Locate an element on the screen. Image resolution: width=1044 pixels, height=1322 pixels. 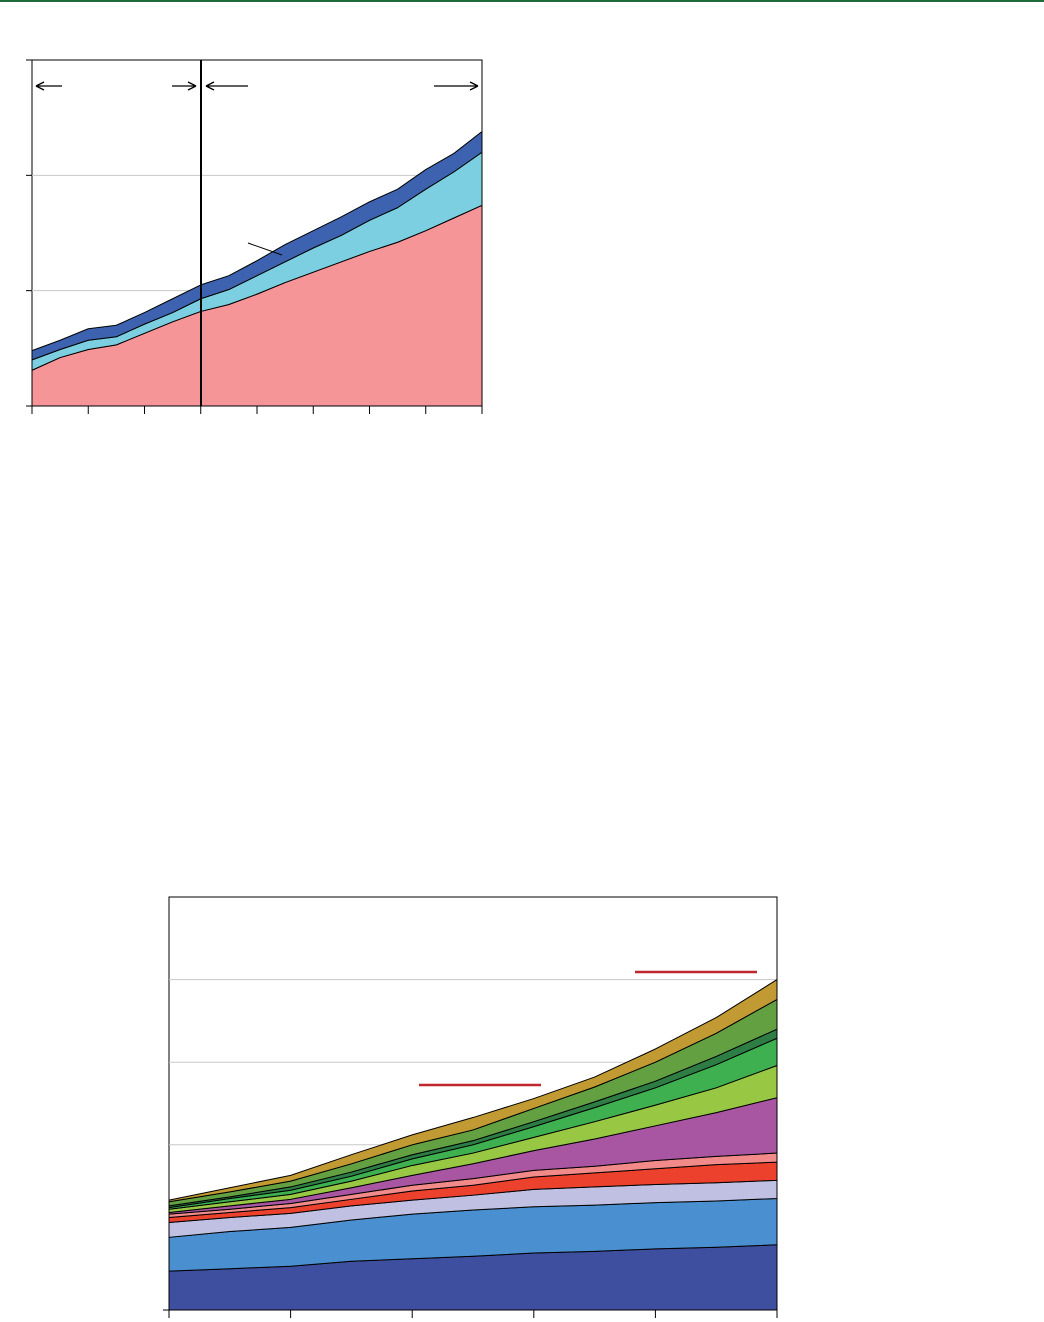
chart-1-decor is located at coordinates (257, 233).